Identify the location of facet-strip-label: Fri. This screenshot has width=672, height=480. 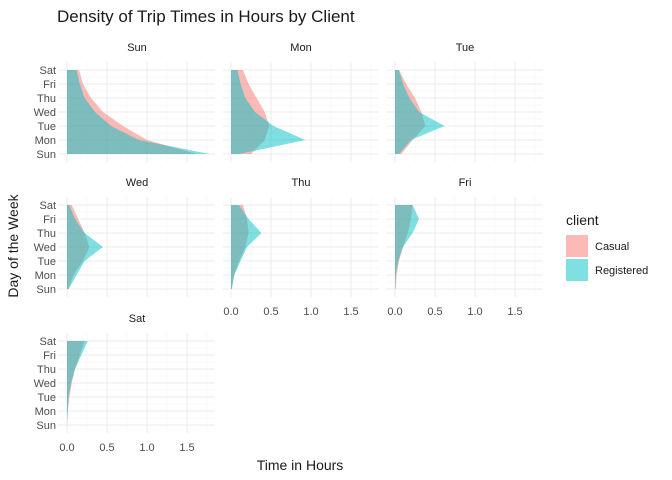
(465, 183).